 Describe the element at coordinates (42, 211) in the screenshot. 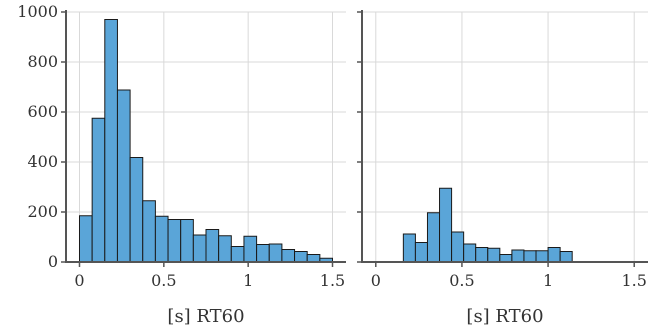

I see `y-tick-label: 200` at that location.